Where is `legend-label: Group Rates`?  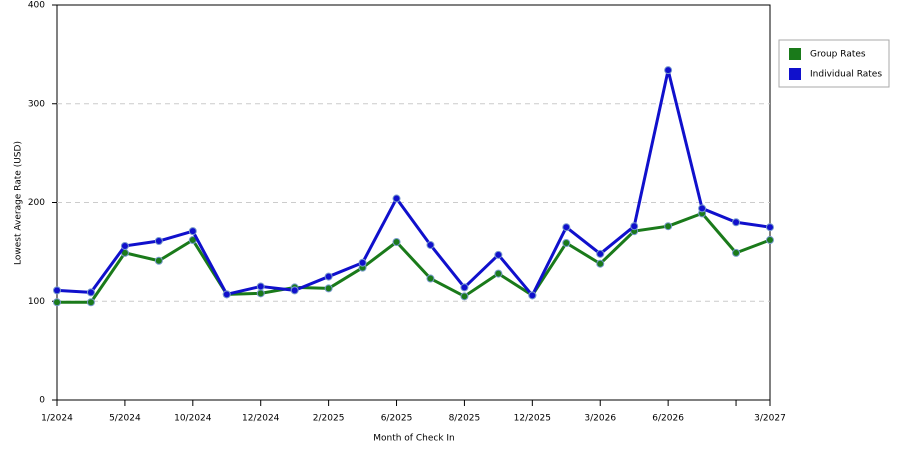 legend-label: Group Rates is located at coordinates (838, 55).